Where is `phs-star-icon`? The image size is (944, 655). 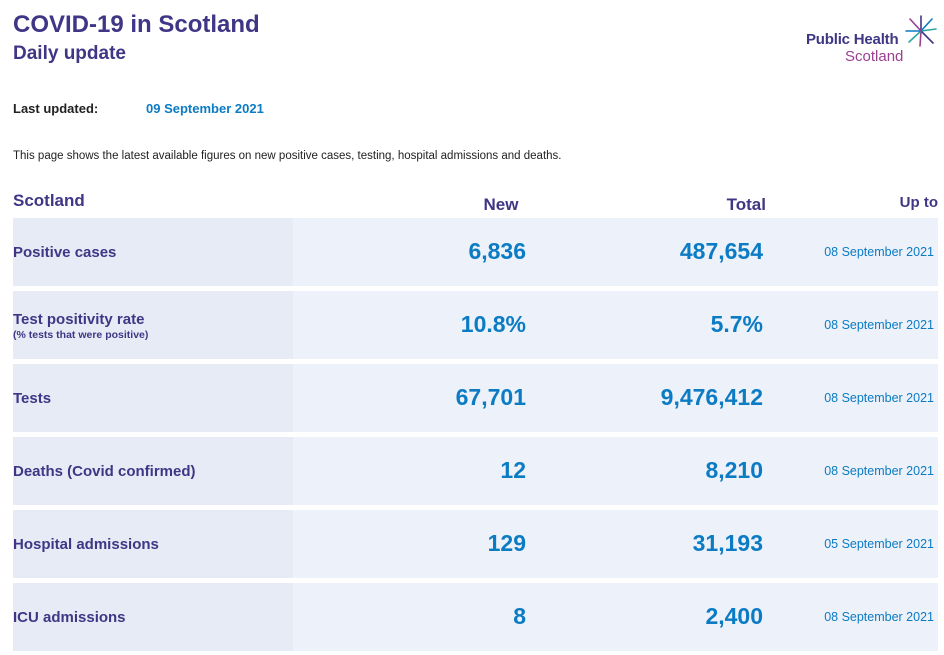 phs-star-icon is located at coordinates (921, 31).